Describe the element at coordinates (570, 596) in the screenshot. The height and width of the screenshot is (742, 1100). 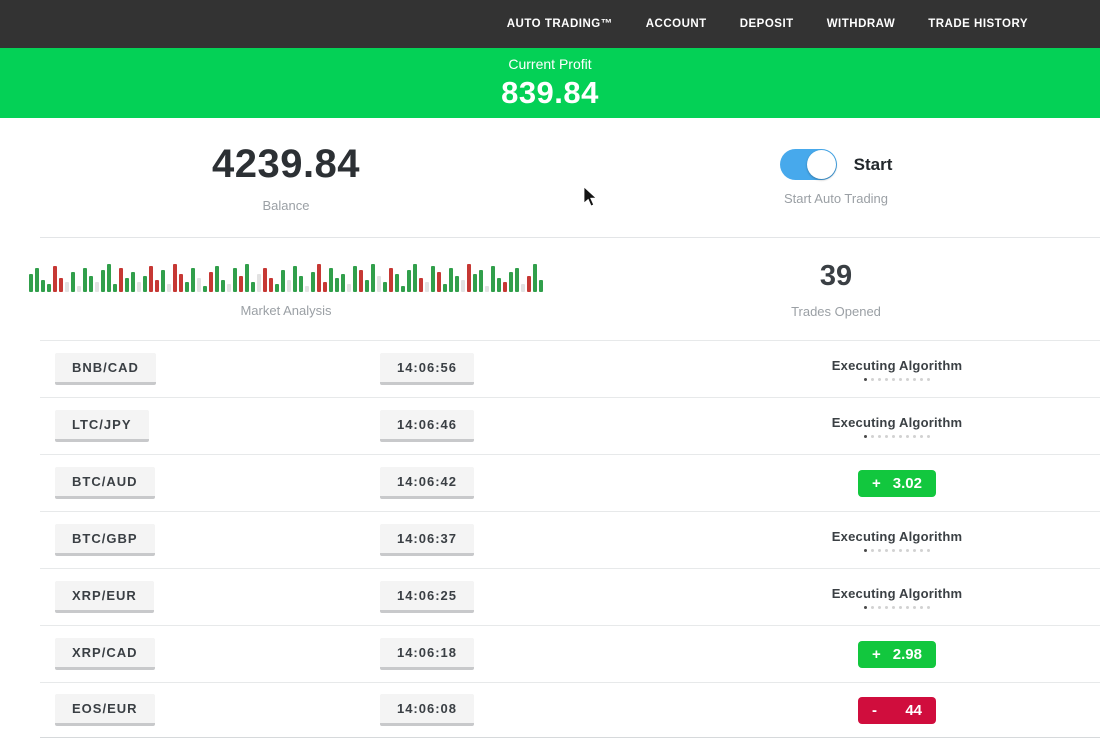
I see `trade-row: XRP/EUR 14:06:25 Executing Algorithm` at that location.